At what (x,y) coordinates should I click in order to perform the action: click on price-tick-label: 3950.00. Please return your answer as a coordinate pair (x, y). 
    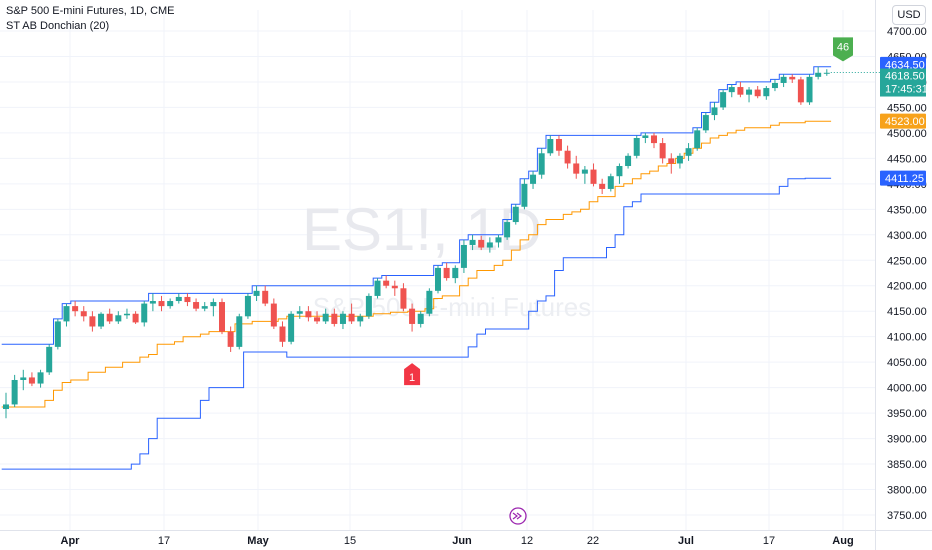
    Looking at the image, I should click on (907, 414).